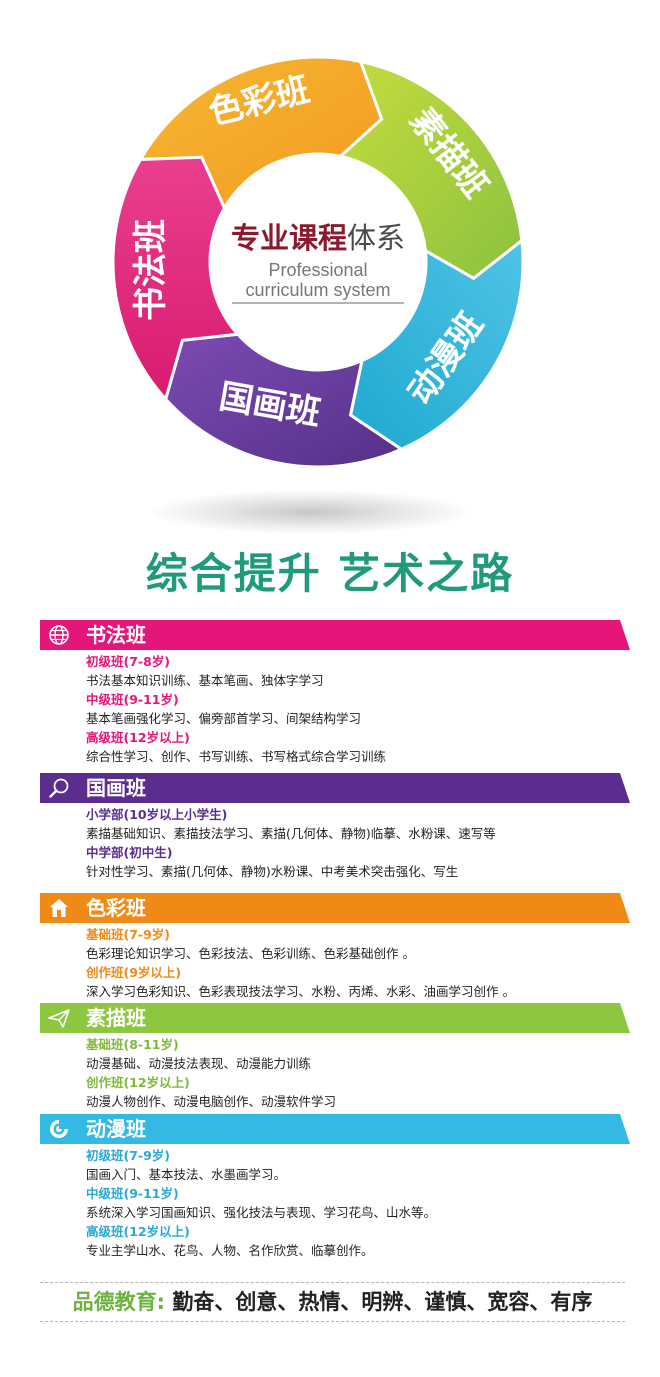 This screenshot has height=1377, width=660. I want to click on level-desc: 色彩理论知识学习、色彩技法、色彩训练、色彩基础创作 。, so click(250, 953).